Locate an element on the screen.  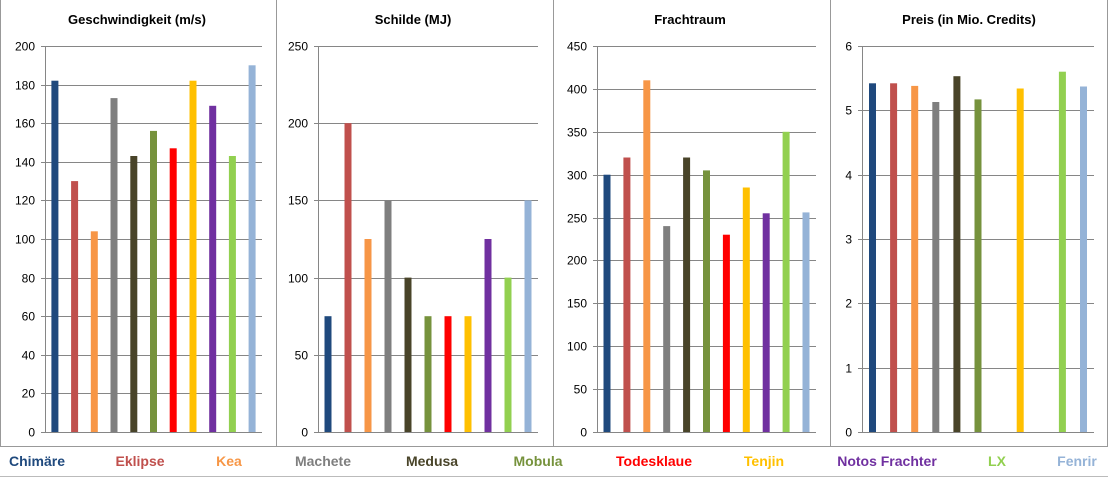
chart-title: Preis (in Mio. Credits) is located at coordinates (969, 19).